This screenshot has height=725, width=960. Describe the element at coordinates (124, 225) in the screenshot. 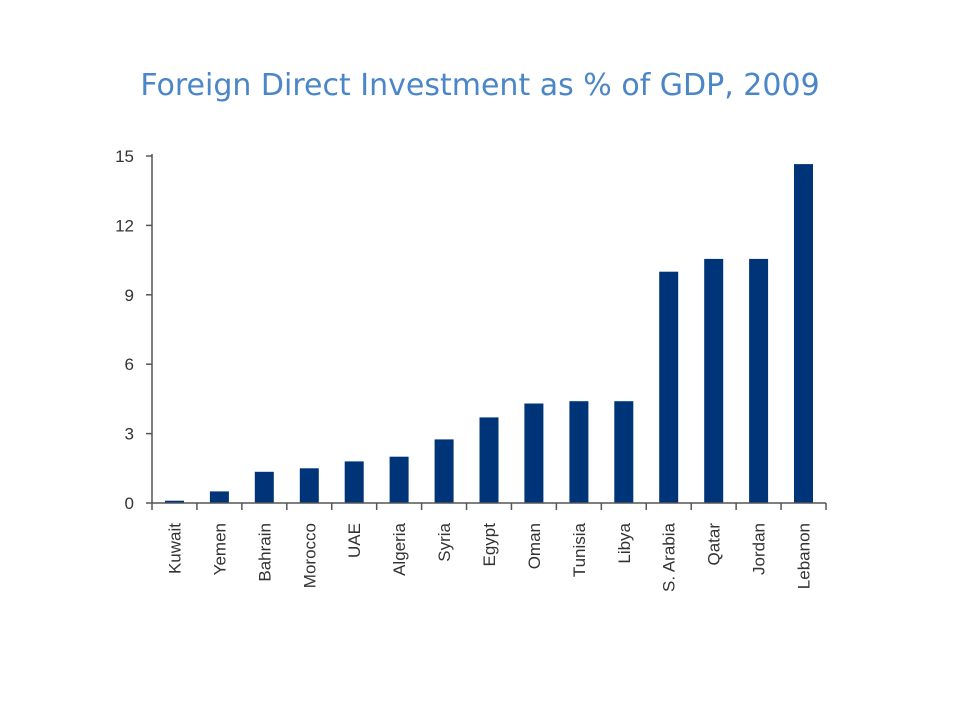

I see `y-tick-label: 12` at that location.